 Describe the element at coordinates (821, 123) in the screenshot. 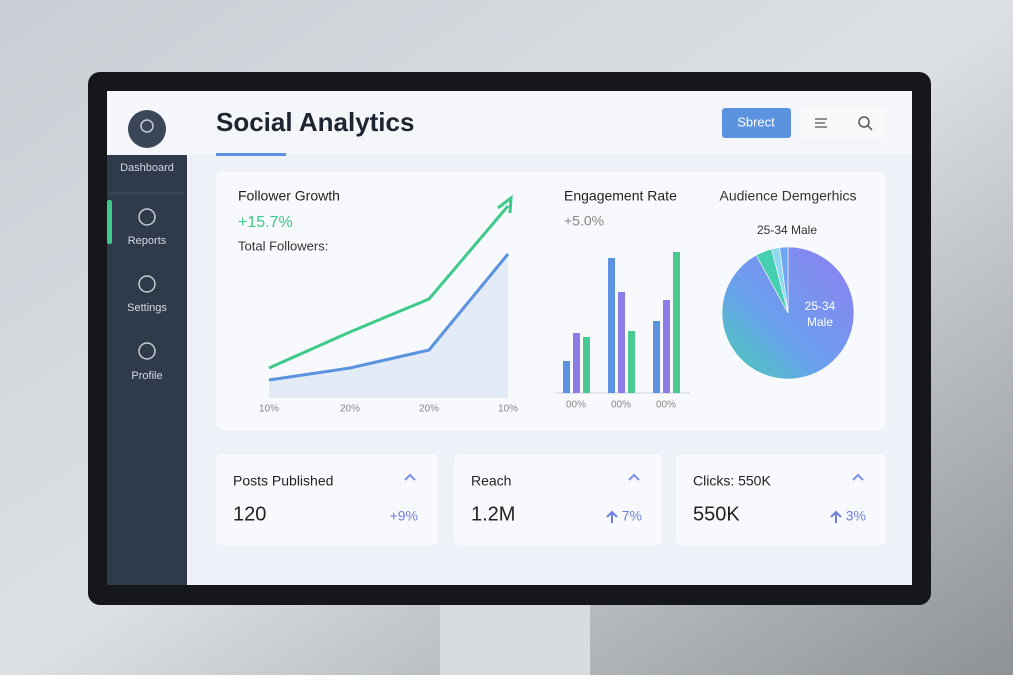

I see `filter-icon` at that location.